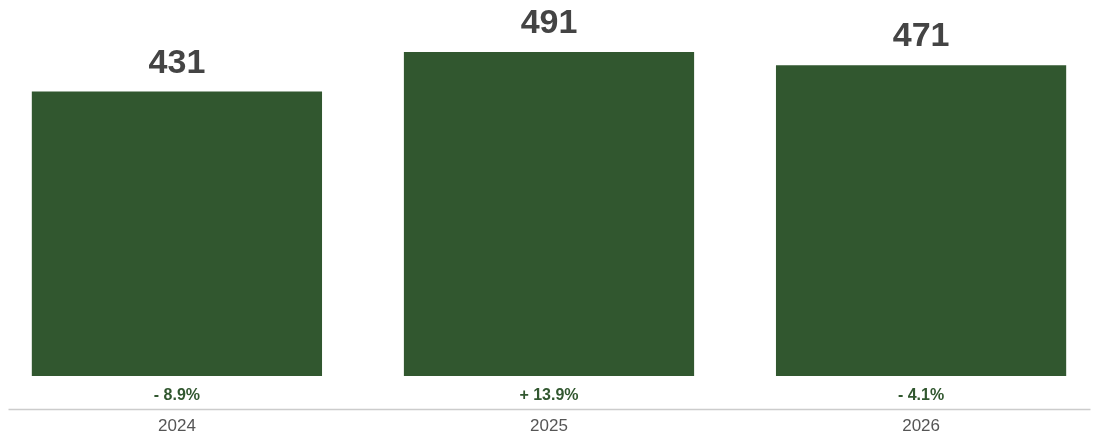 The height and width of the screenshot is (443, 1105). Describe the element at coordinates (921, 394) in the screenshot. I see `text: - 4.1%` at that location.